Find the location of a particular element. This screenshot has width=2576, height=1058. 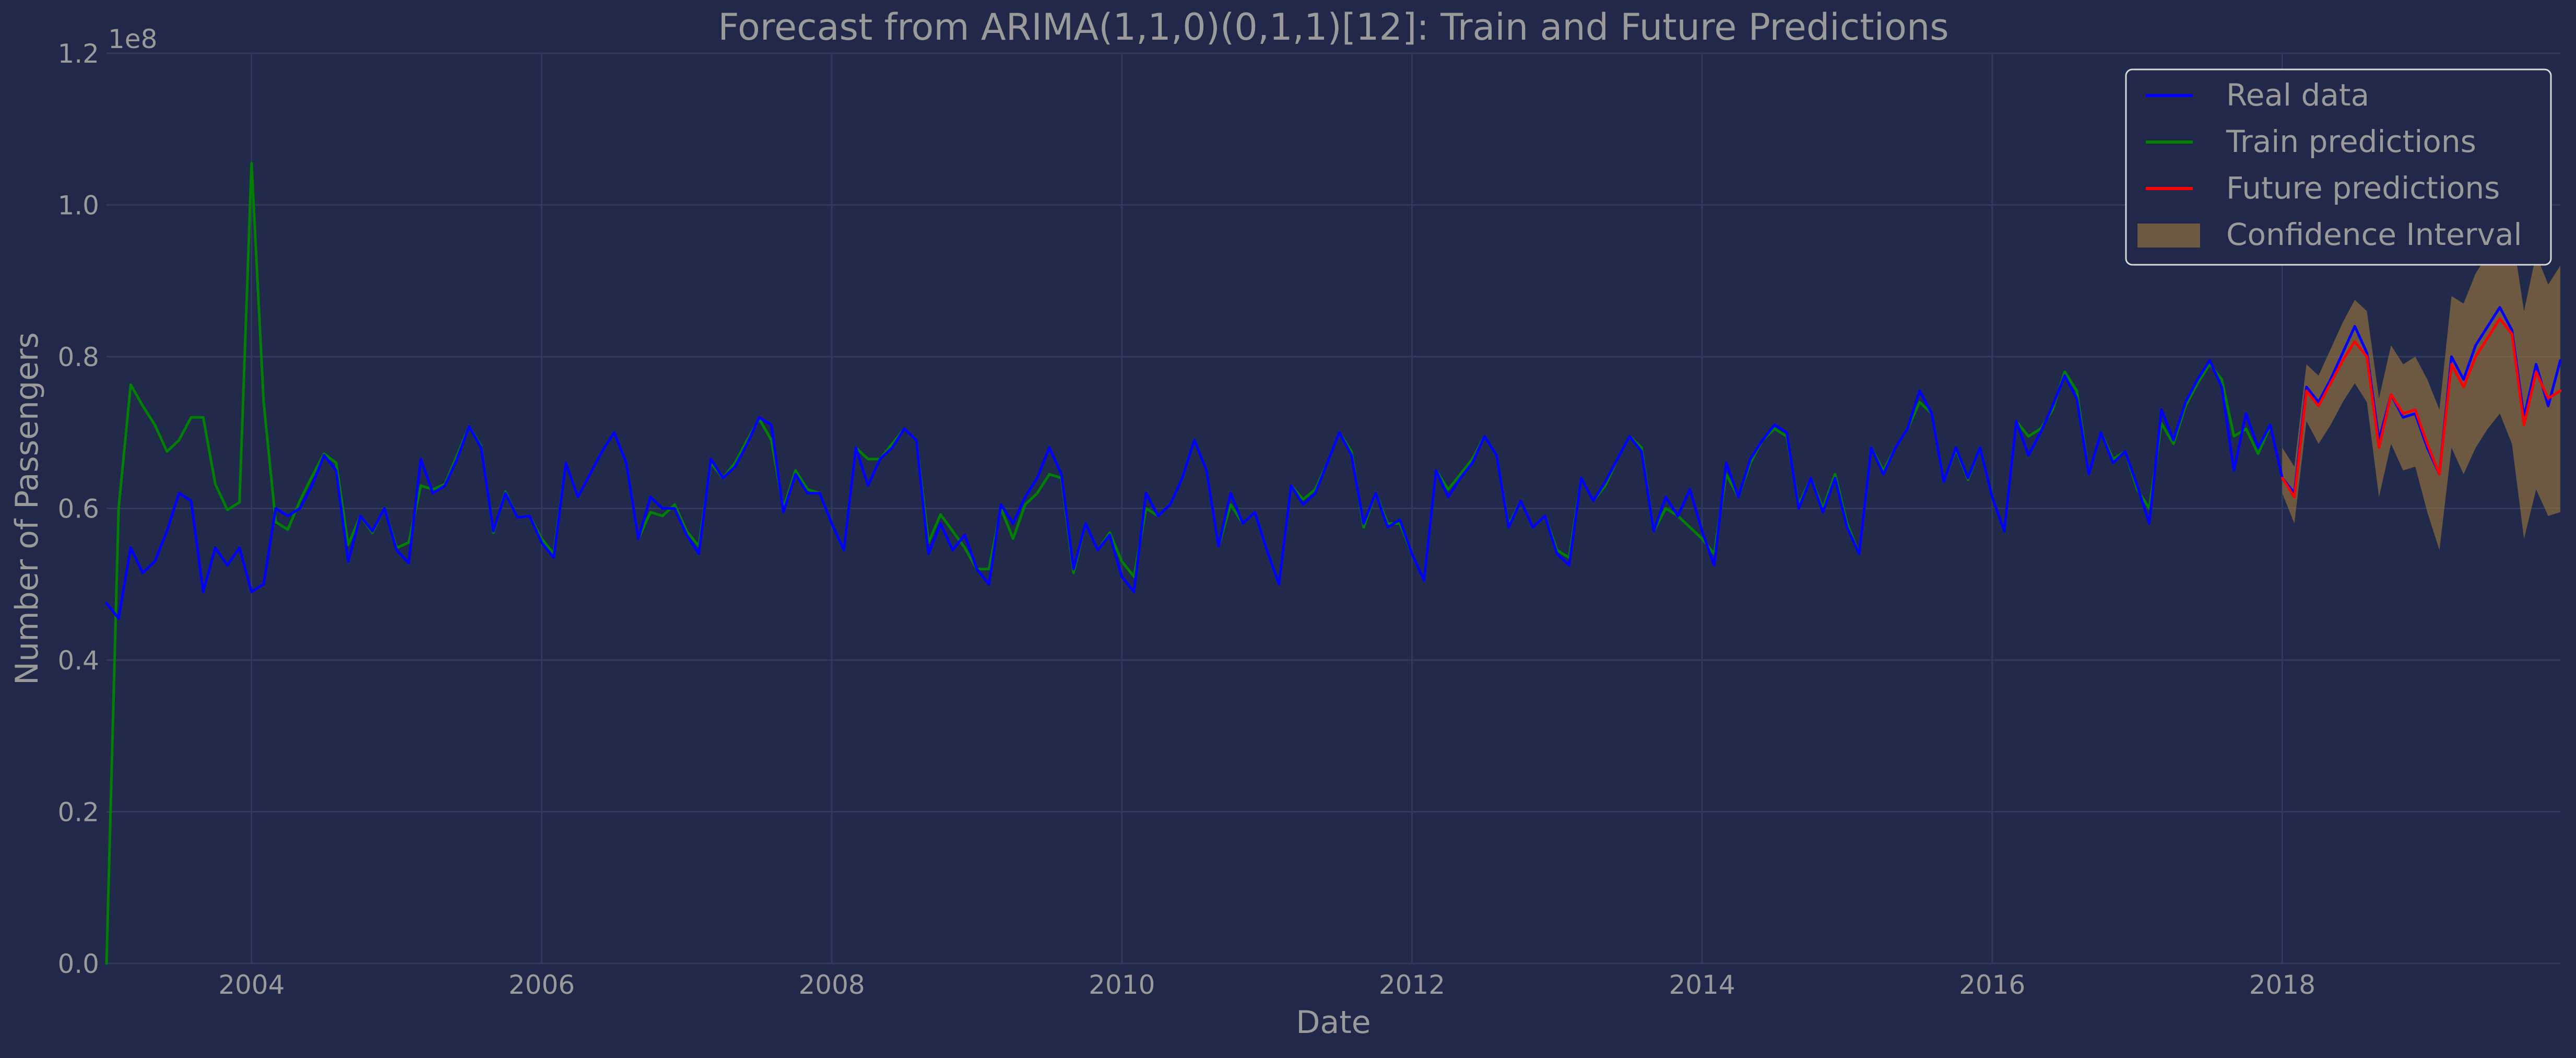

x-tick-label: 2006 is located at coordinates (542, 985).